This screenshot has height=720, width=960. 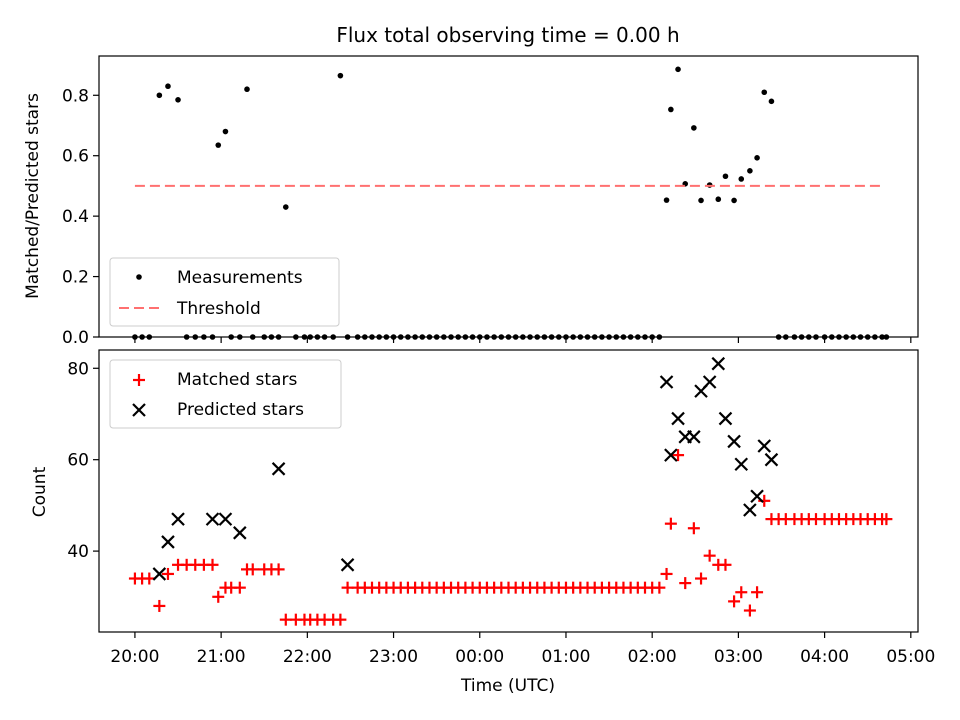 What do you see at coordinates (307, 657) in the screenshot?
I see `x-tick-label: 22:00` at bounding box center [307, 657].